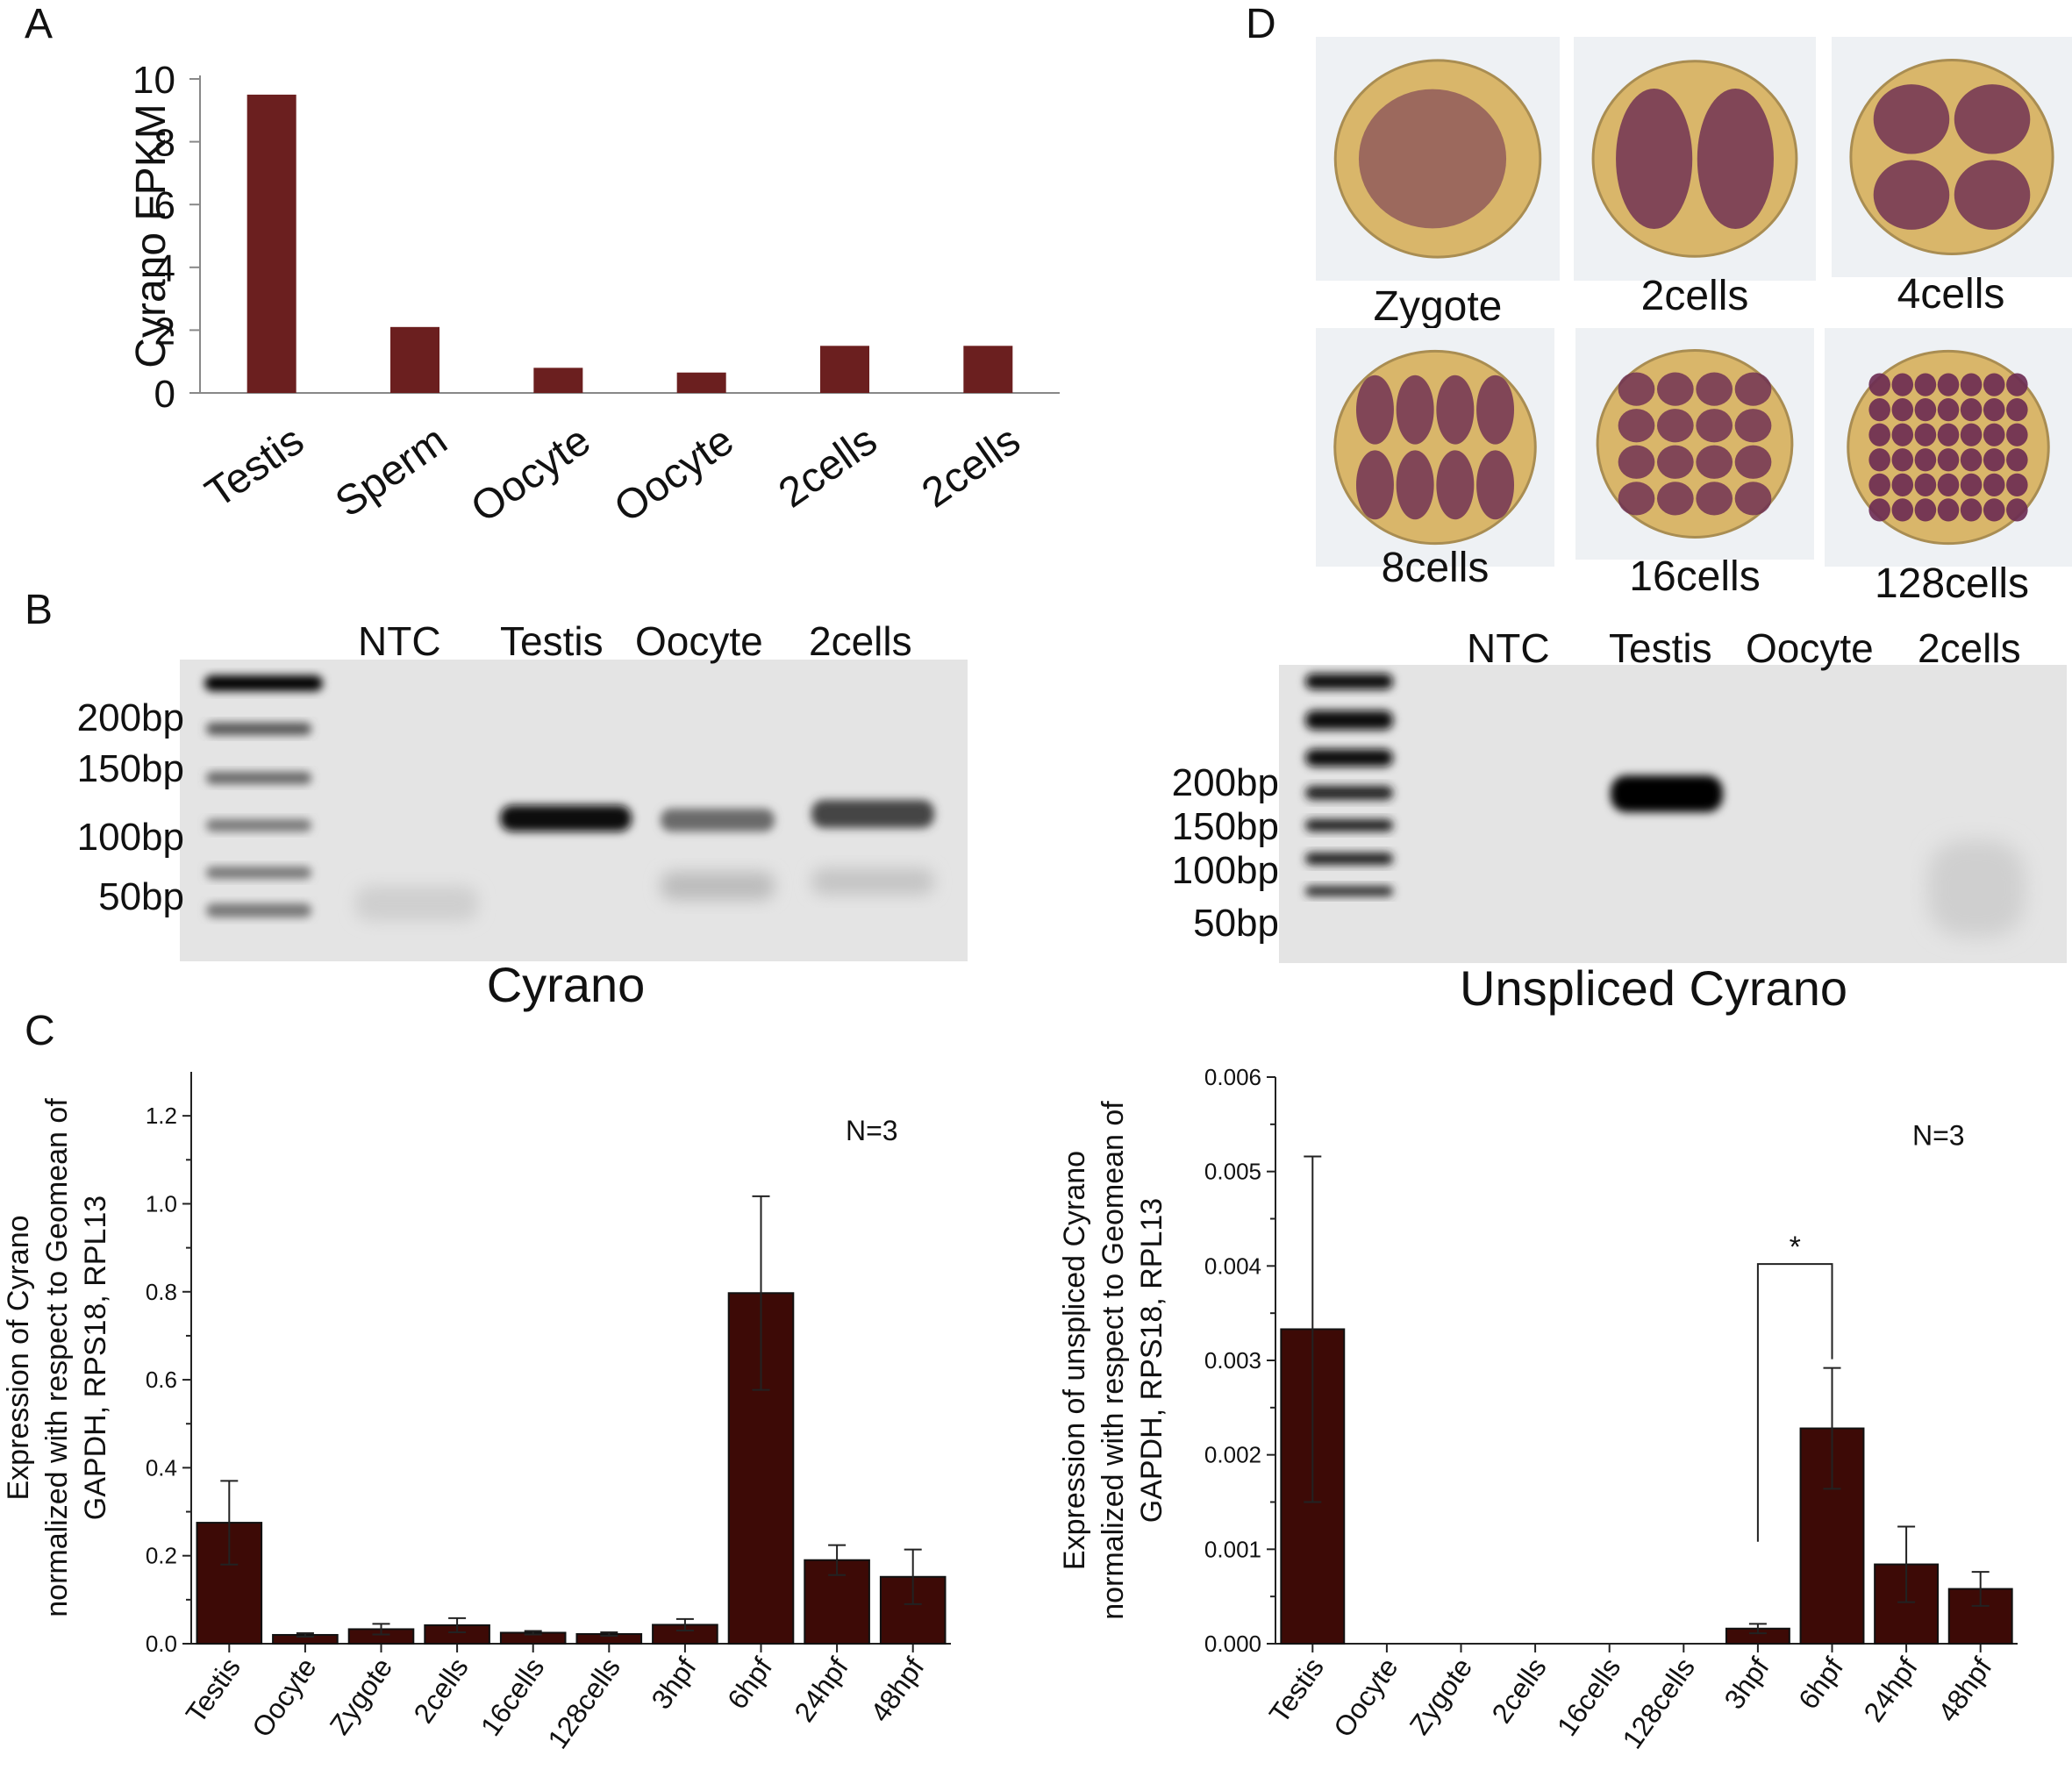 This screenshot has width=2072, height=1770. I want to click on chart-c-left-y-axis-label: normalized with respect to Geomean of, so click(57, 1357).